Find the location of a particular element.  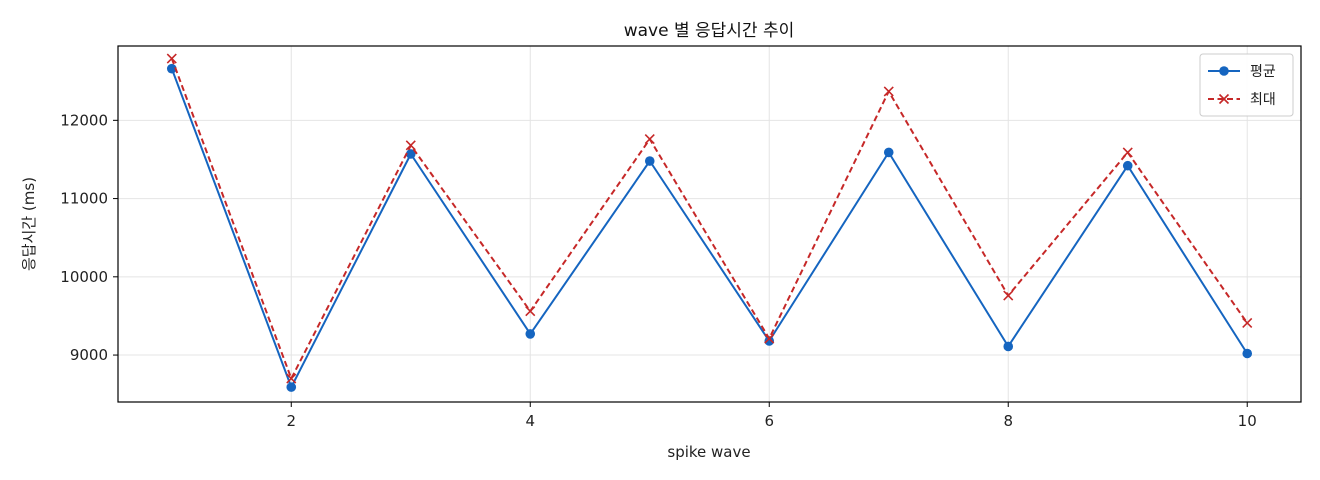

y-axis-label: 응답시간 (ms) is located at coordinates (29, 224).